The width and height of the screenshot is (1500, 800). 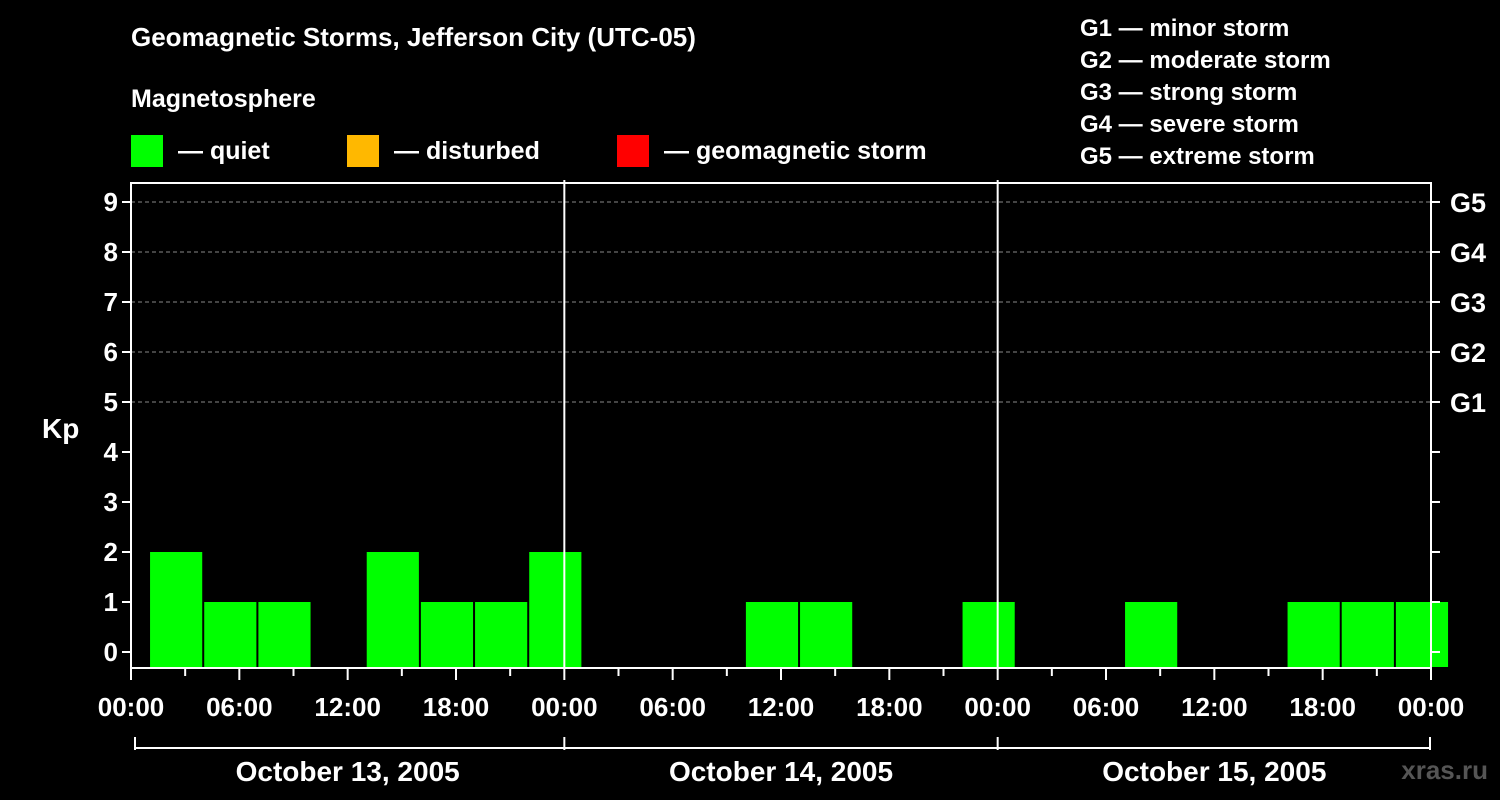 What do you see at coordinates (224, 150) in the screenshot?
I see `legend-label-quiet: — quiet` at bounding box center [224, 150].